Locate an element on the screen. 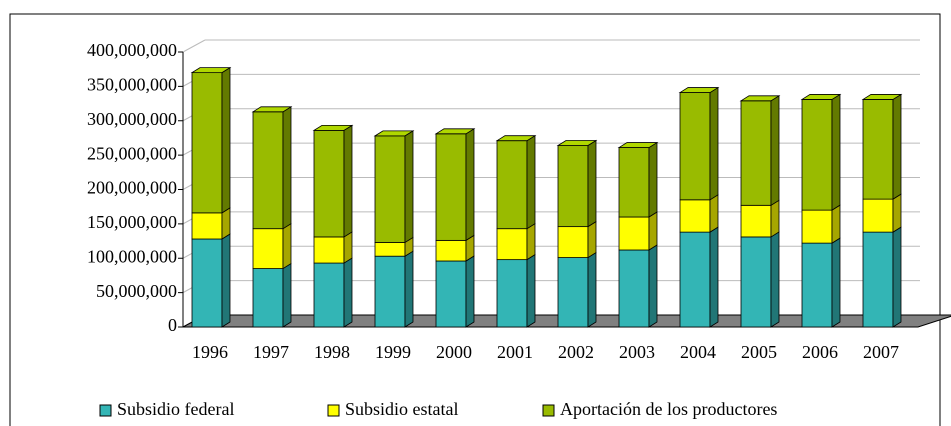 This screenshot has width=951, height=426. y-tick-label: 300,000,000 is located at coordinates (132, 119).